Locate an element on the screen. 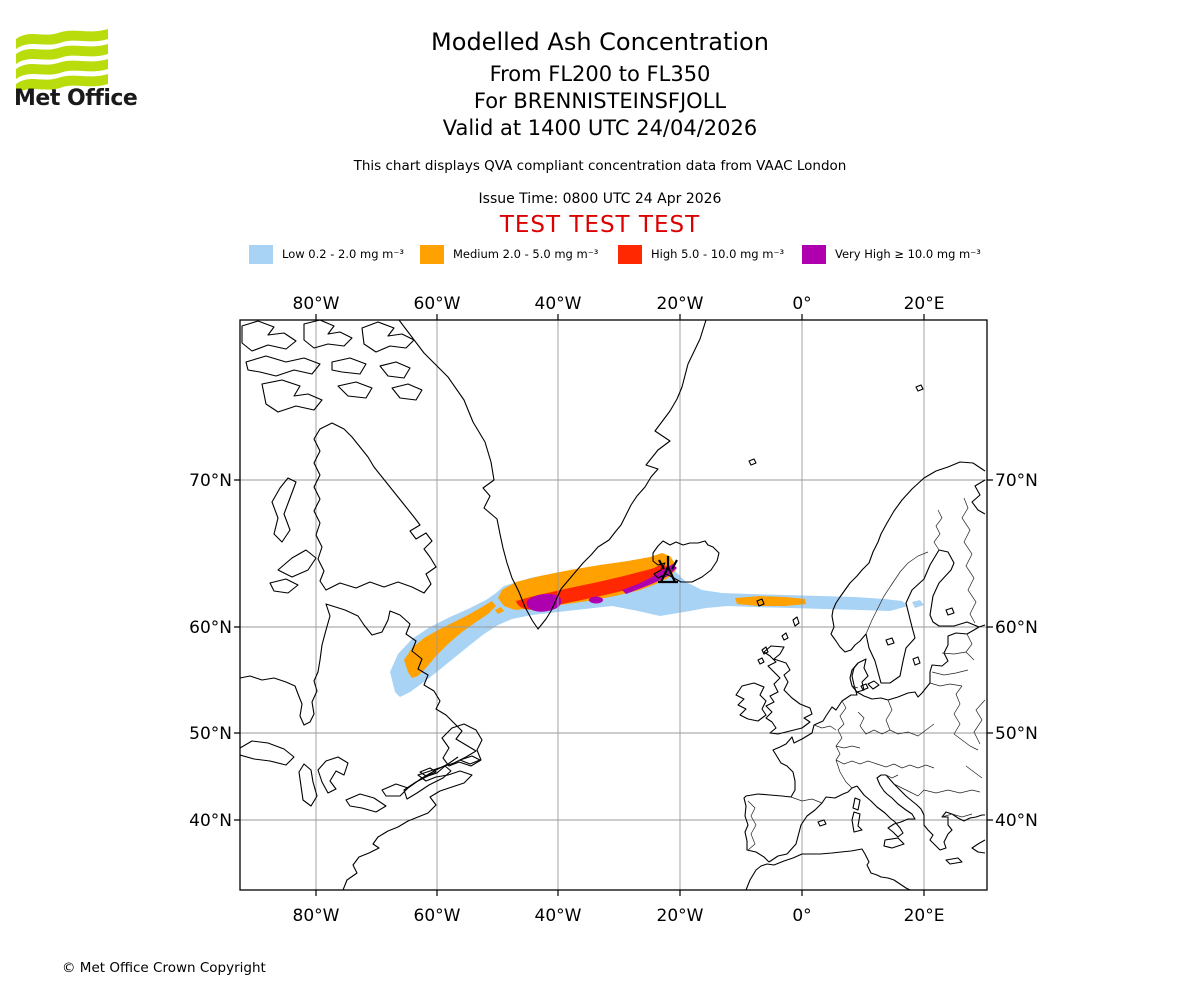 Image resolution: width=1200 pixels, height=1000 pixels. north-atlantic-small-islands is located at coordinates (778, 631).